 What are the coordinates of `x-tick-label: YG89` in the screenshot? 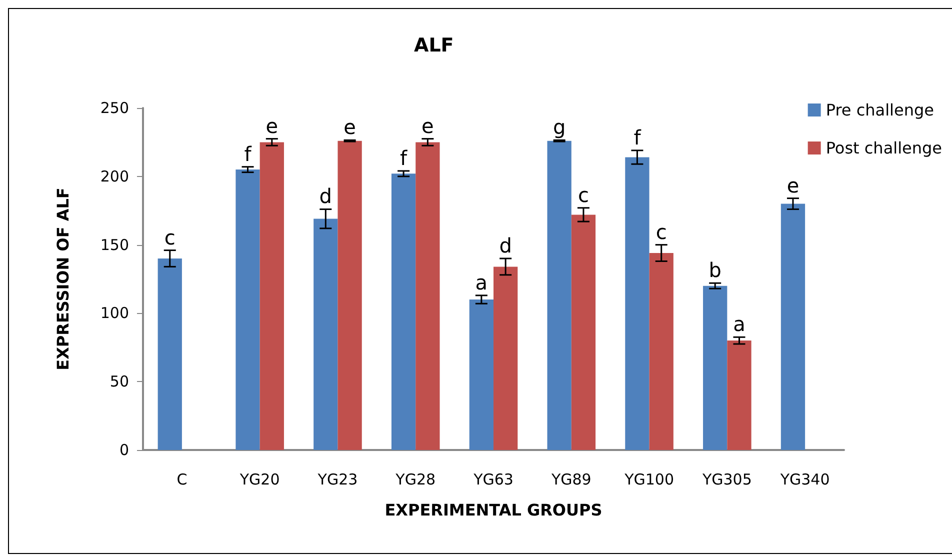 It's located at (571, 479).